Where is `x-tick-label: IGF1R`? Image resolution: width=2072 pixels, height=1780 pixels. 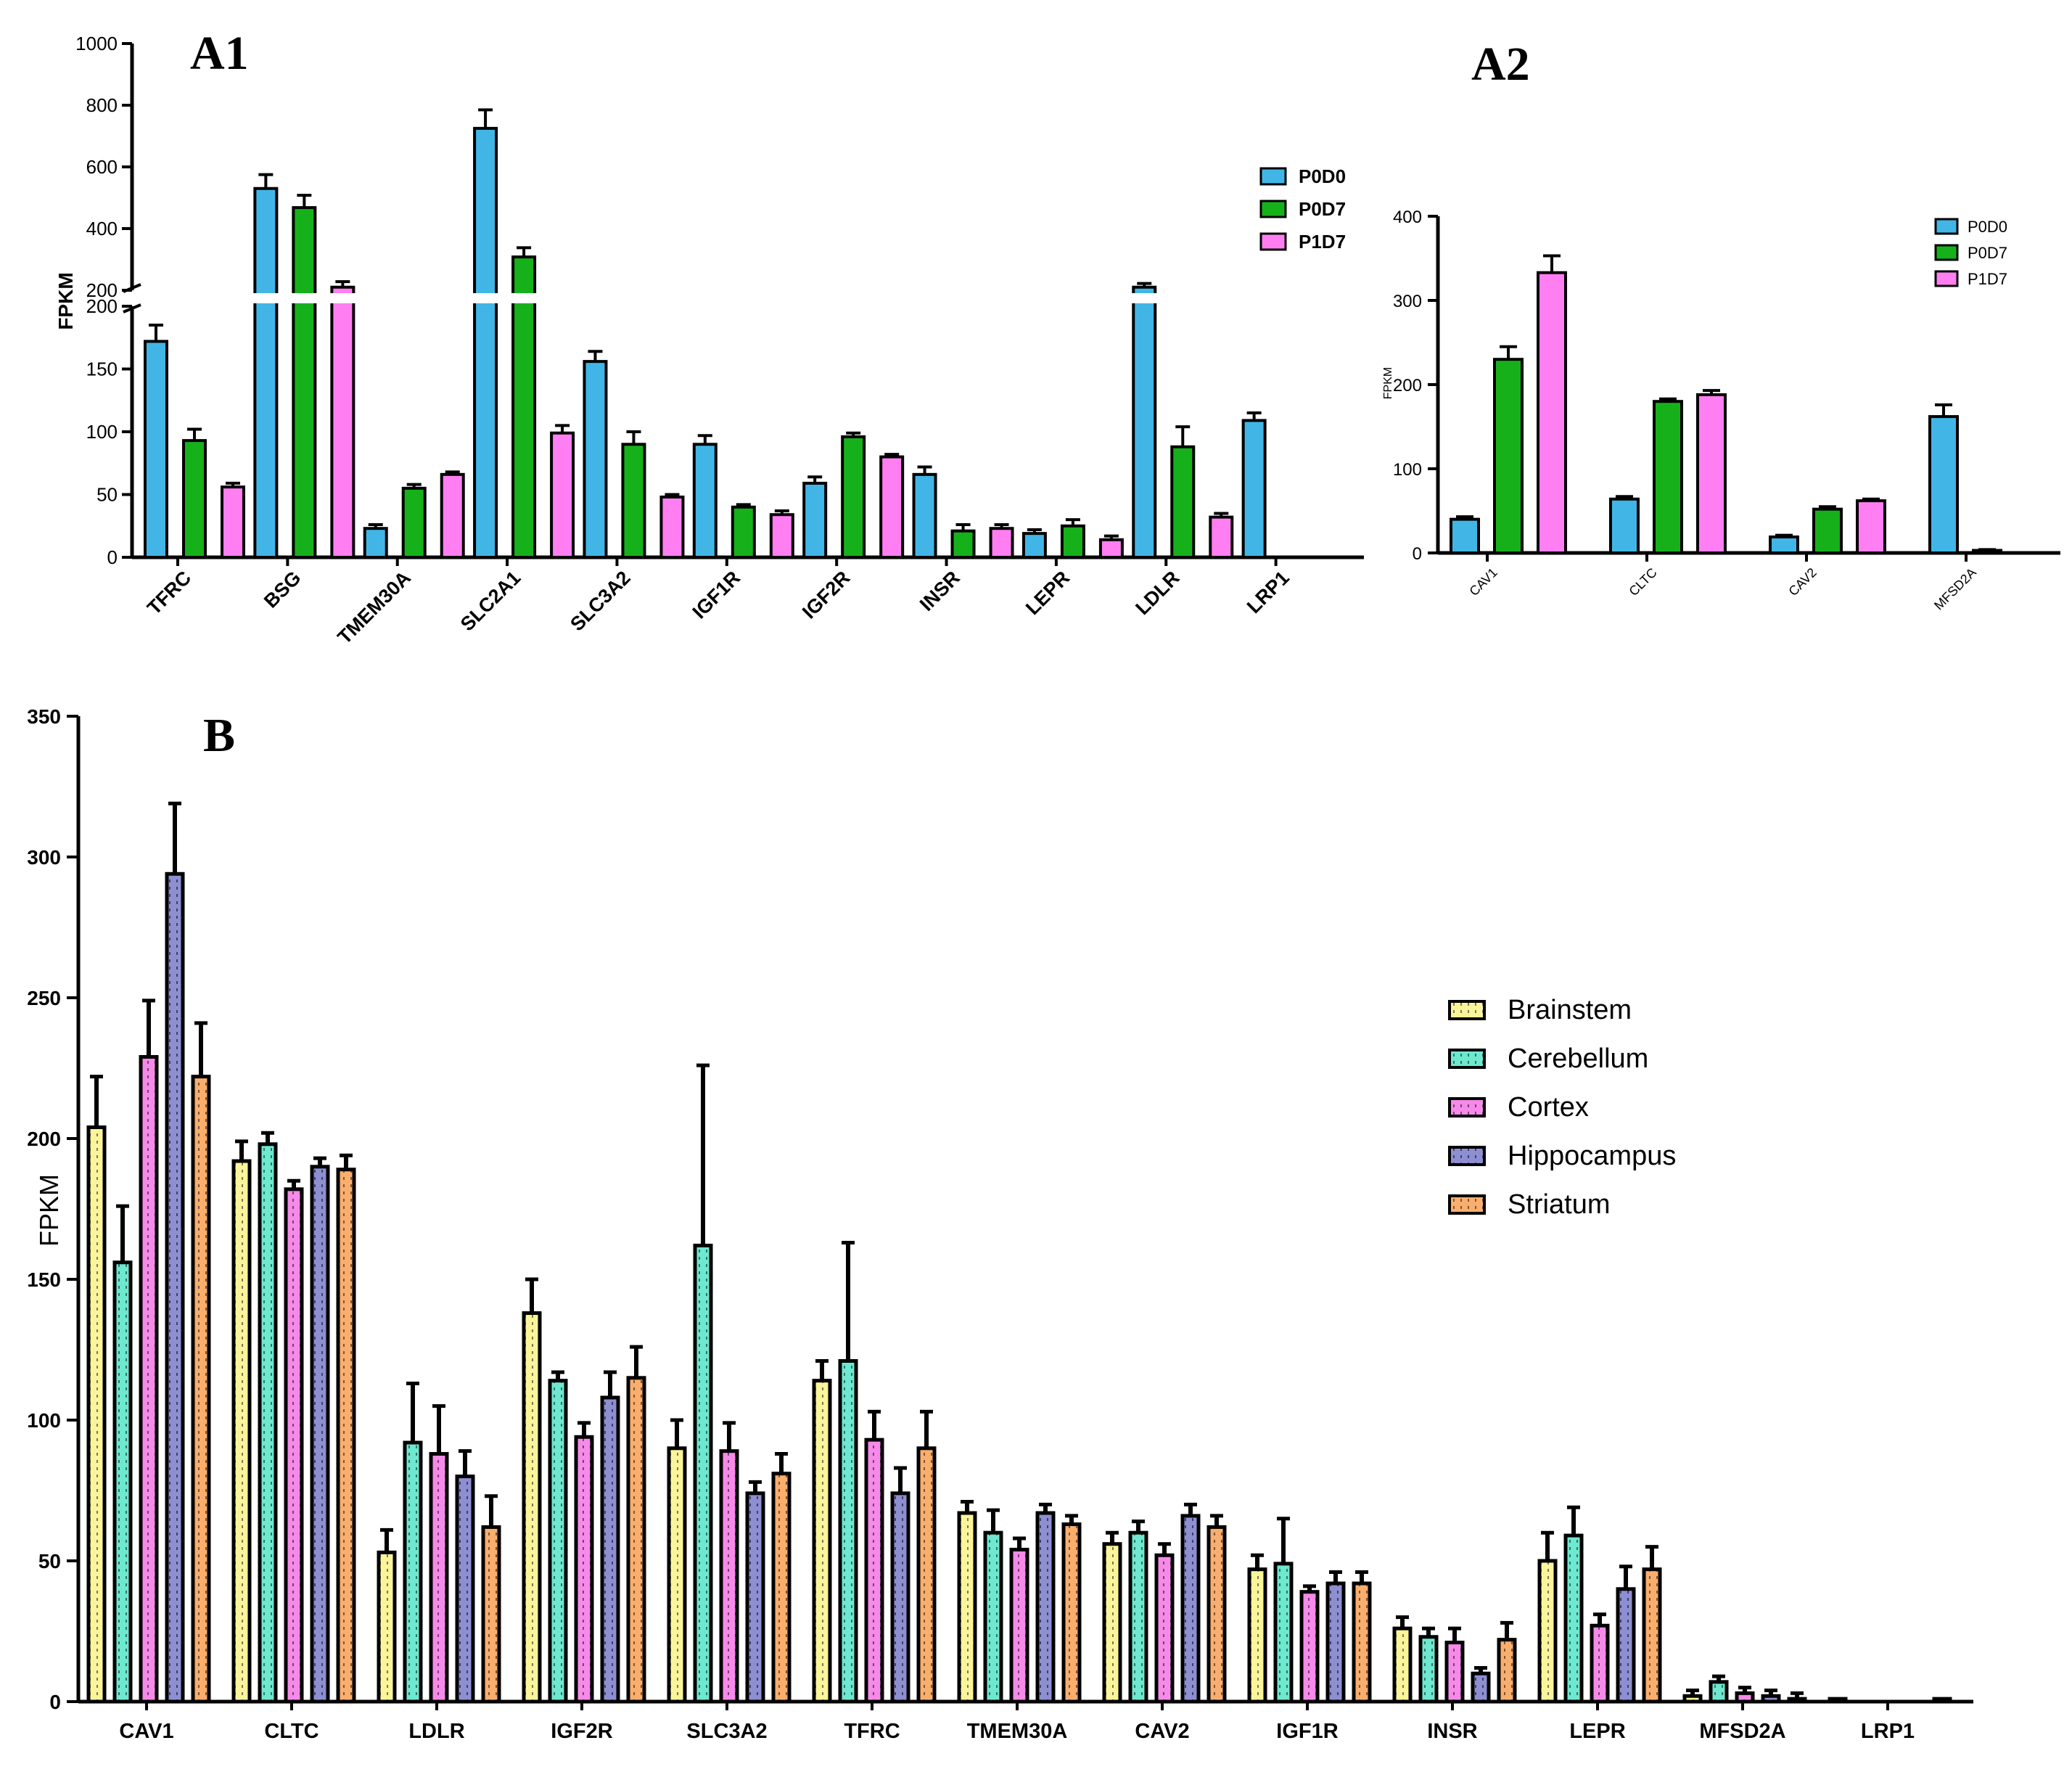
x-tick-label: IGF1R is located at coordinates (1307, 1731).